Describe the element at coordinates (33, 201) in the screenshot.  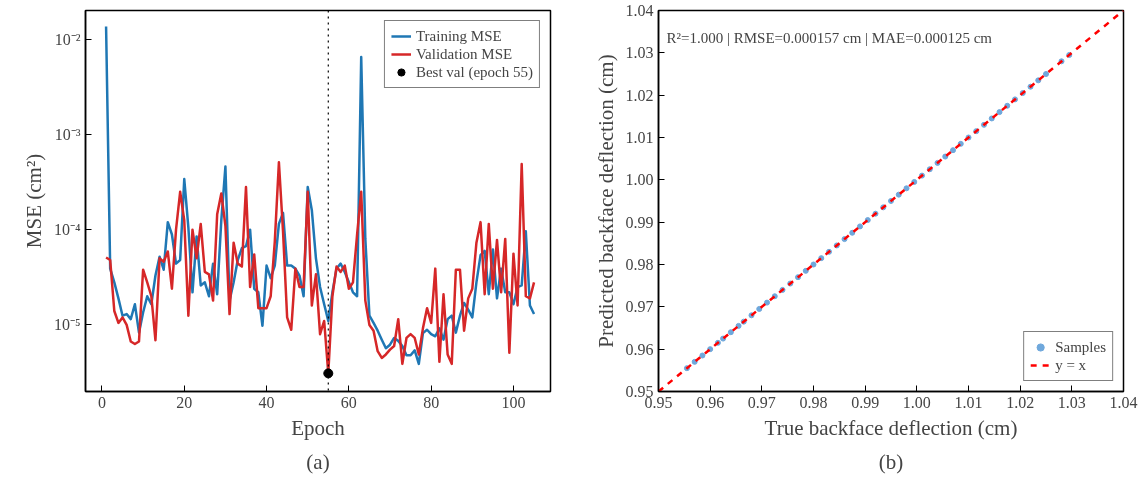
I see `y-axis-title: MSE (cm²)` at that location.